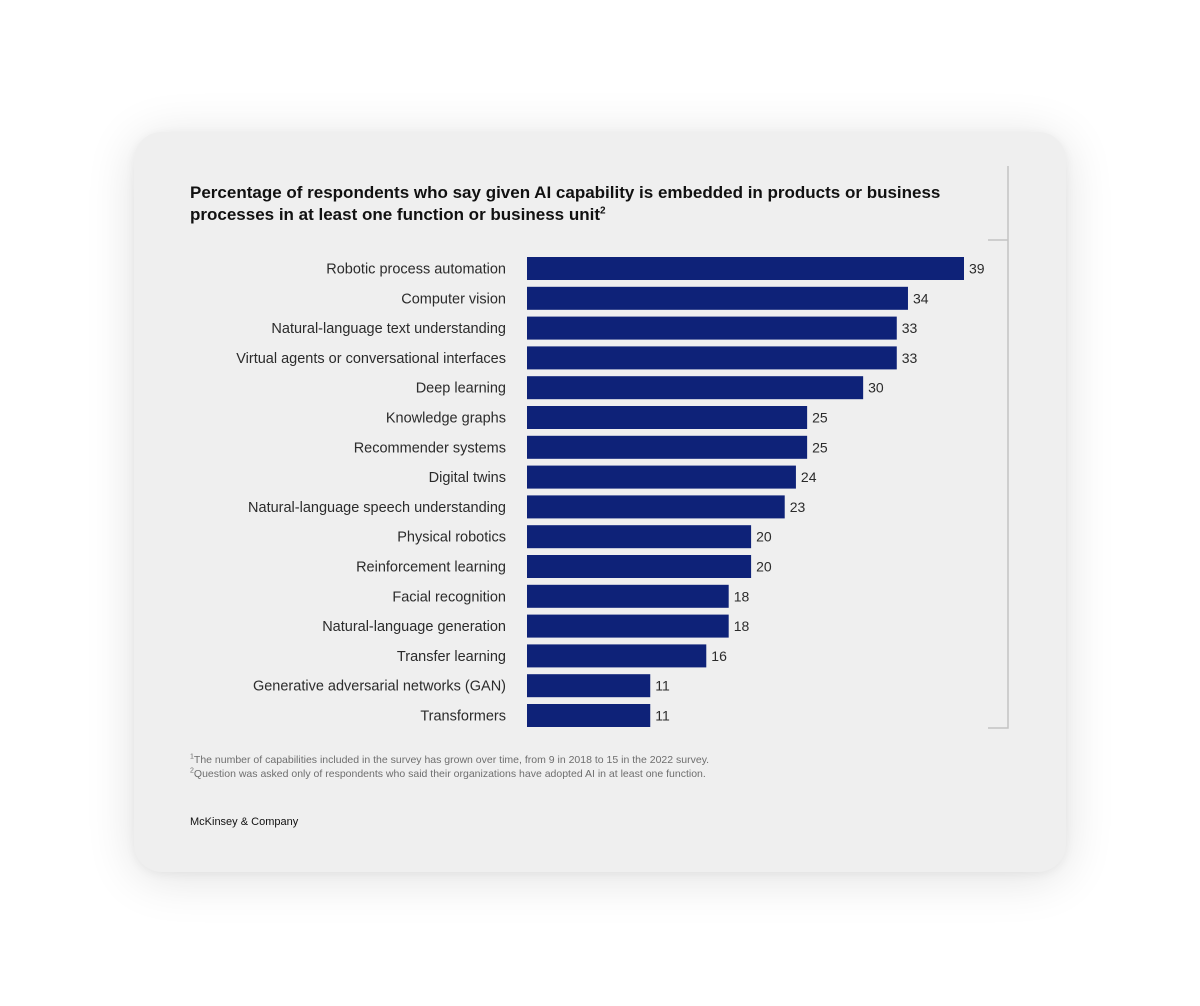  Describe the element at coordinates (876, 388) in the screenshot. I see `value-label: 30` at that location.